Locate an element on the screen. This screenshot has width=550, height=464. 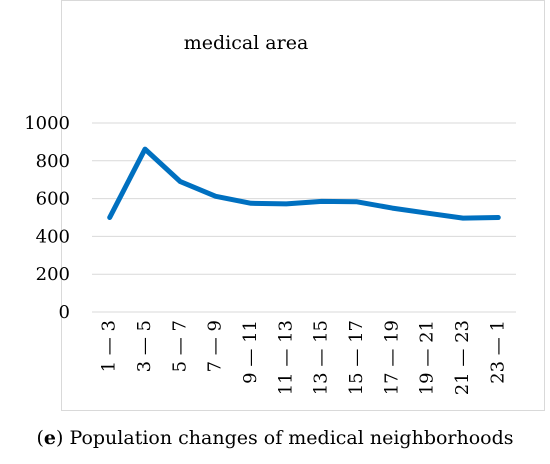
x-tick-label: 7 — 9 is located at coordinates (215, 346).